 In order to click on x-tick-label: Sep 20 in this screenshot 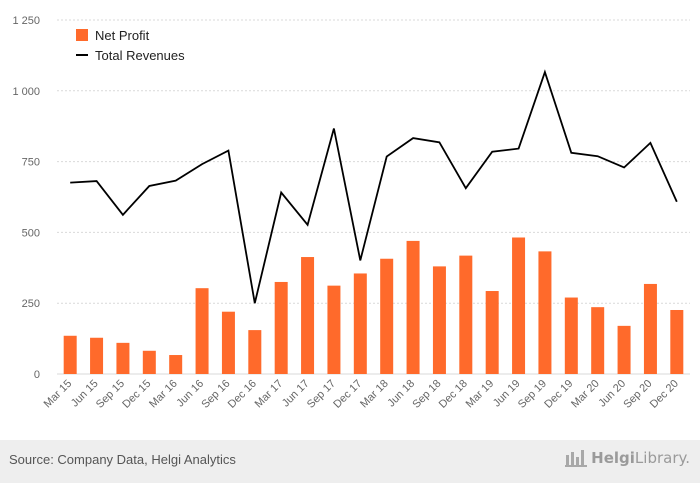, I will do `click(637, 394)`.